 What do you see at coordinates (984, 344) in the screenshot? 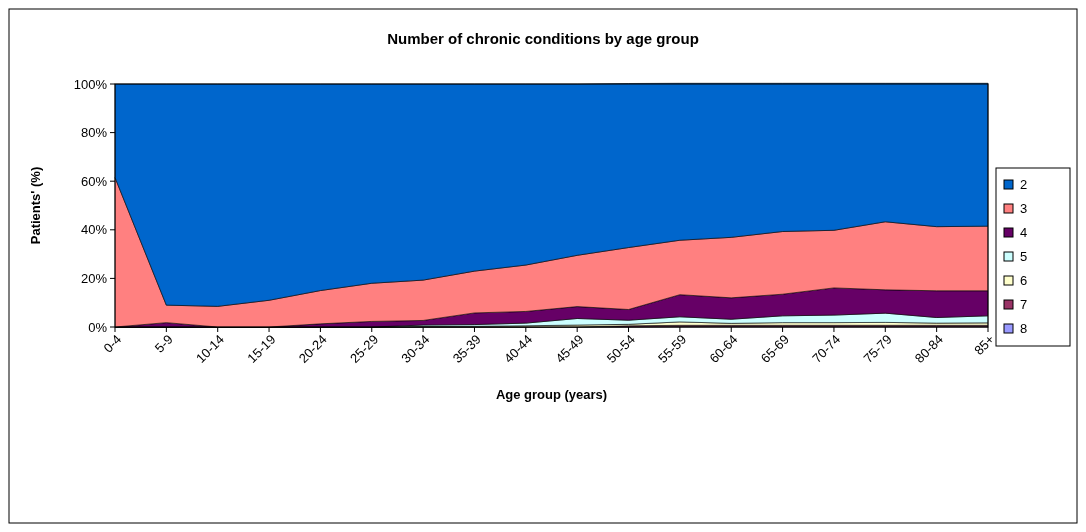
I see `x-tick-label: 85+` at bounding box center [984, 344].